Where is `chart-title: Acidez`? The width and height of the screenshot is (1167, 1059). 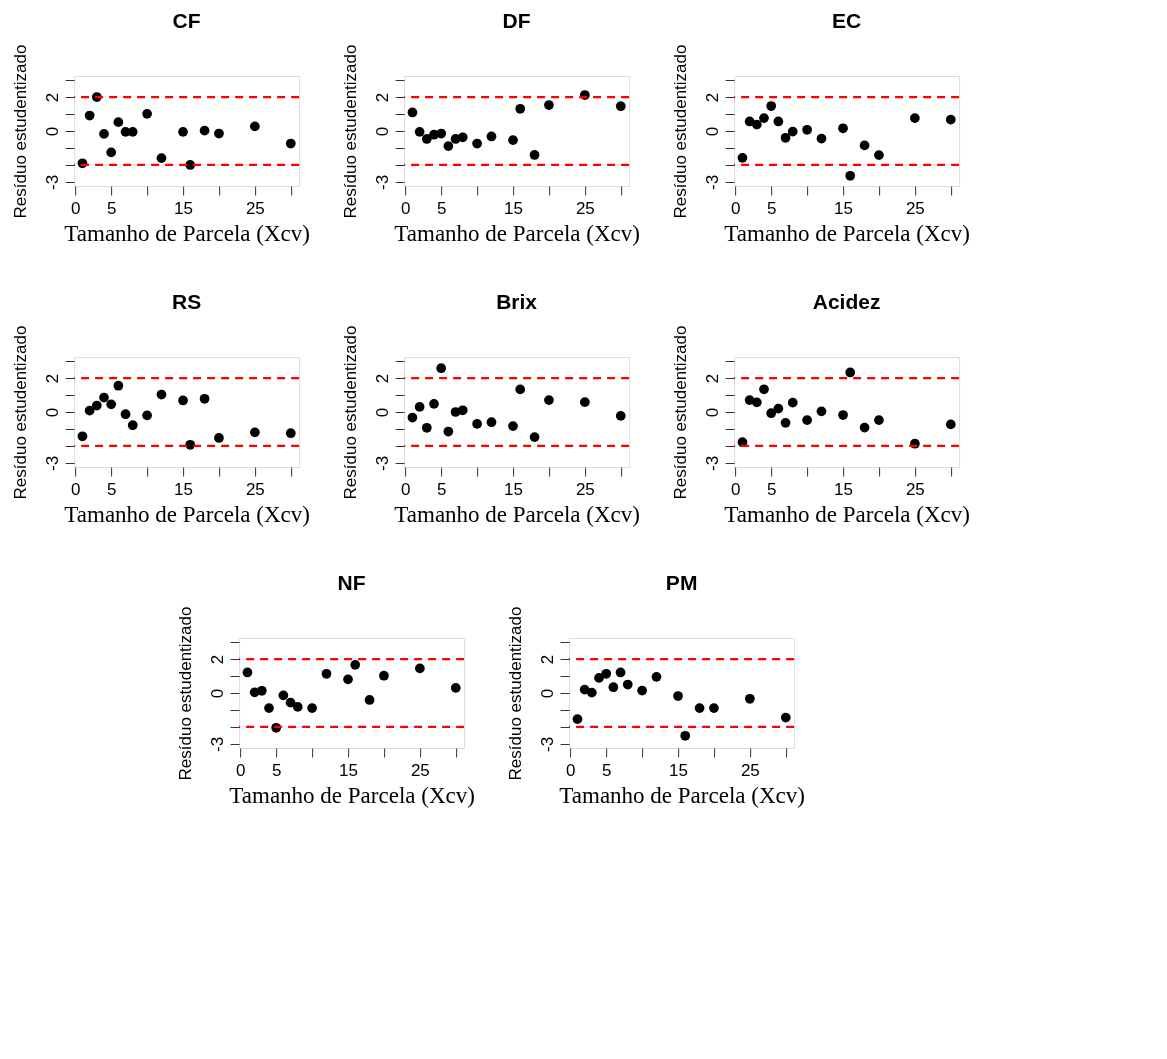
chart-title: Acidez is located at coordinates (846, 302).